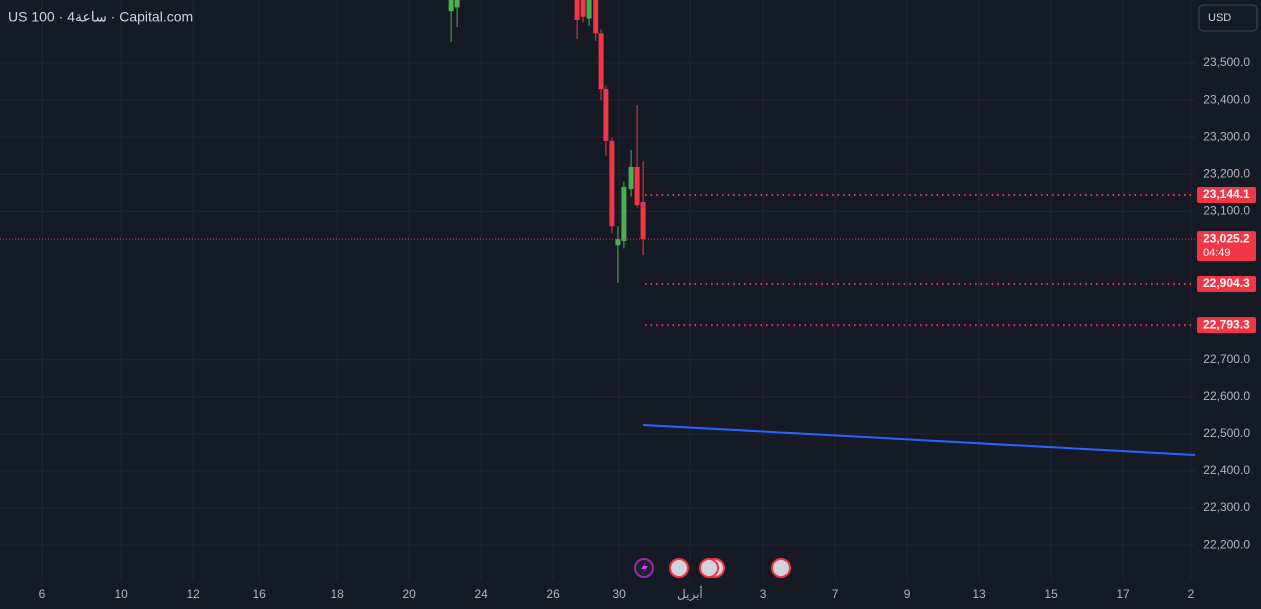 The height and width of the screenshot is (609, 1261). I want to click on x-tick-label: 24, so click(481, 594).